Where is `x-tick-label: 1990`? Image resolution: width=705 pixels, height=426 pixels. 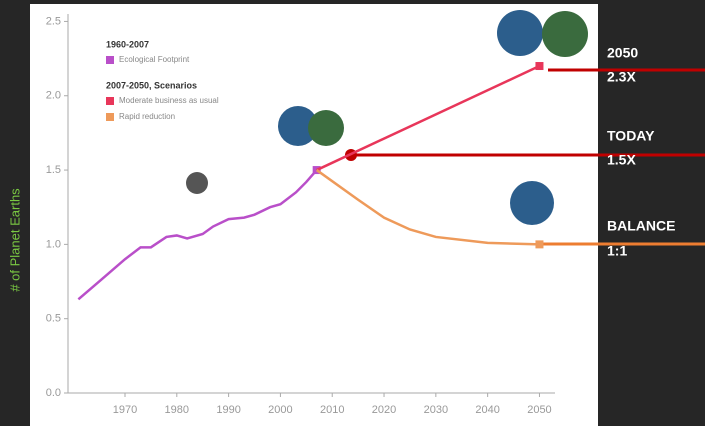 x-tick-label: 1990 is located at coordinates (228, 410).